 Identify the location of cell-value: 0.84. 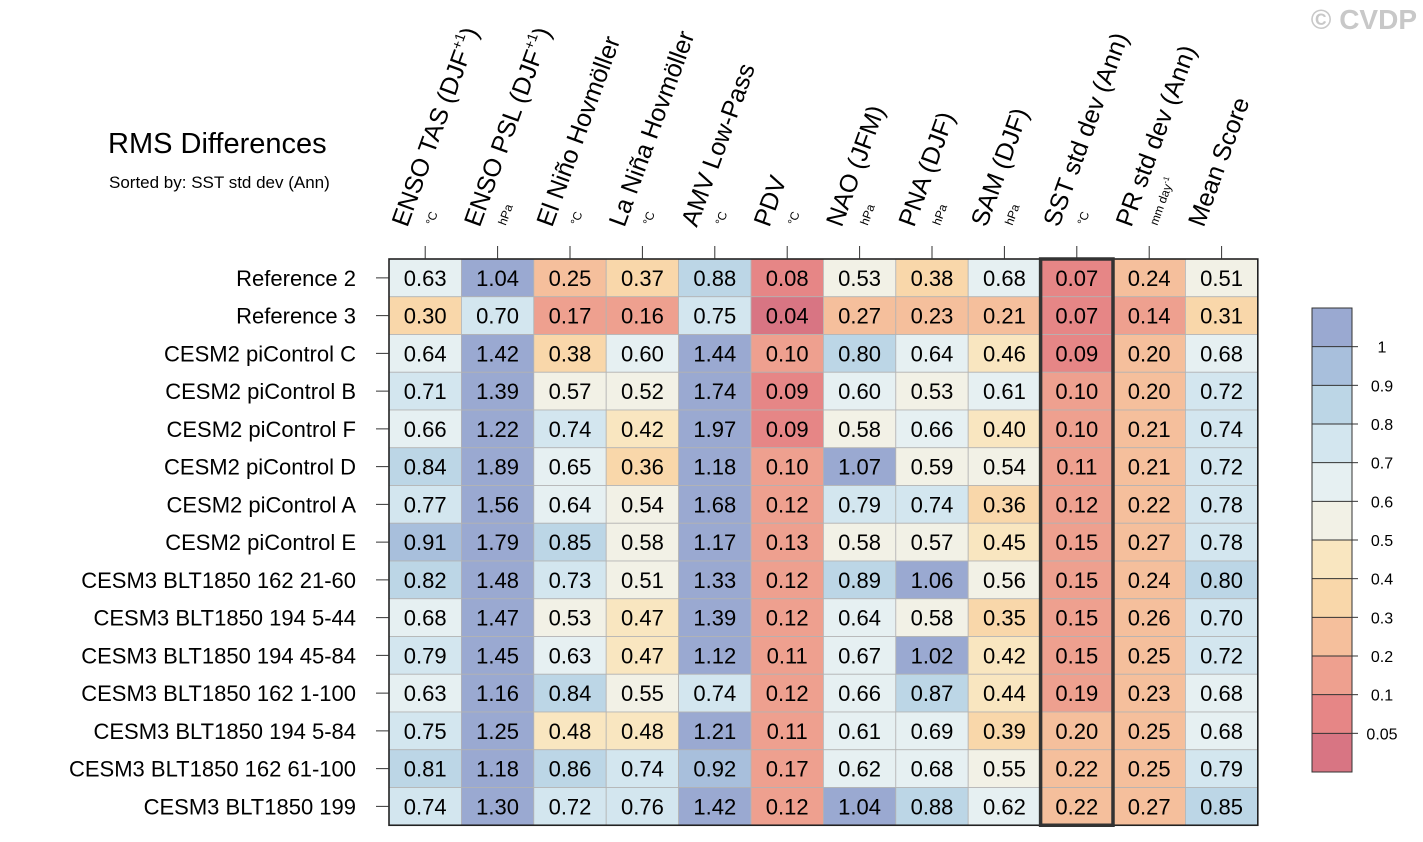
(425, 467).